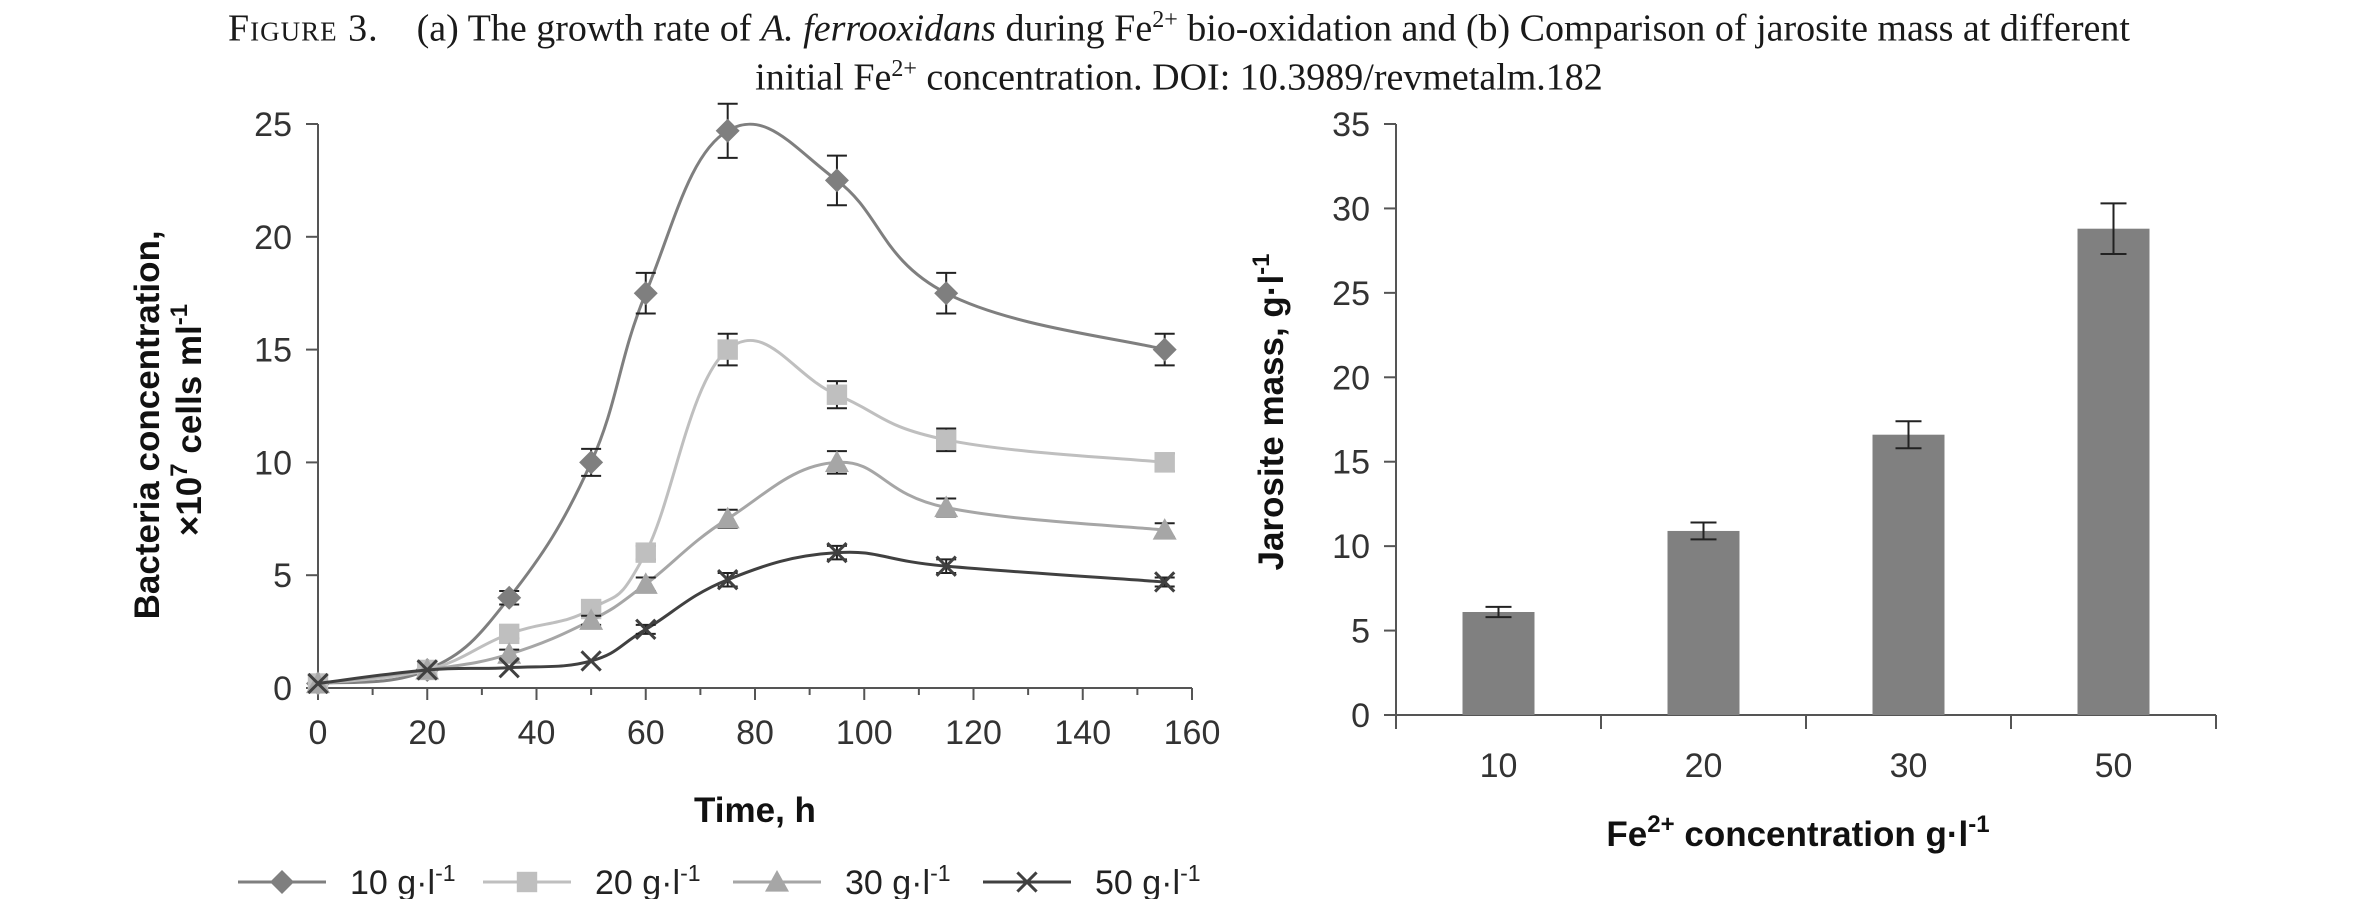 The image size is (2358, 899). I want to click on bar-chart-x-axis-title: Fe2+ concentration g·l-1, so click(1797, 832).